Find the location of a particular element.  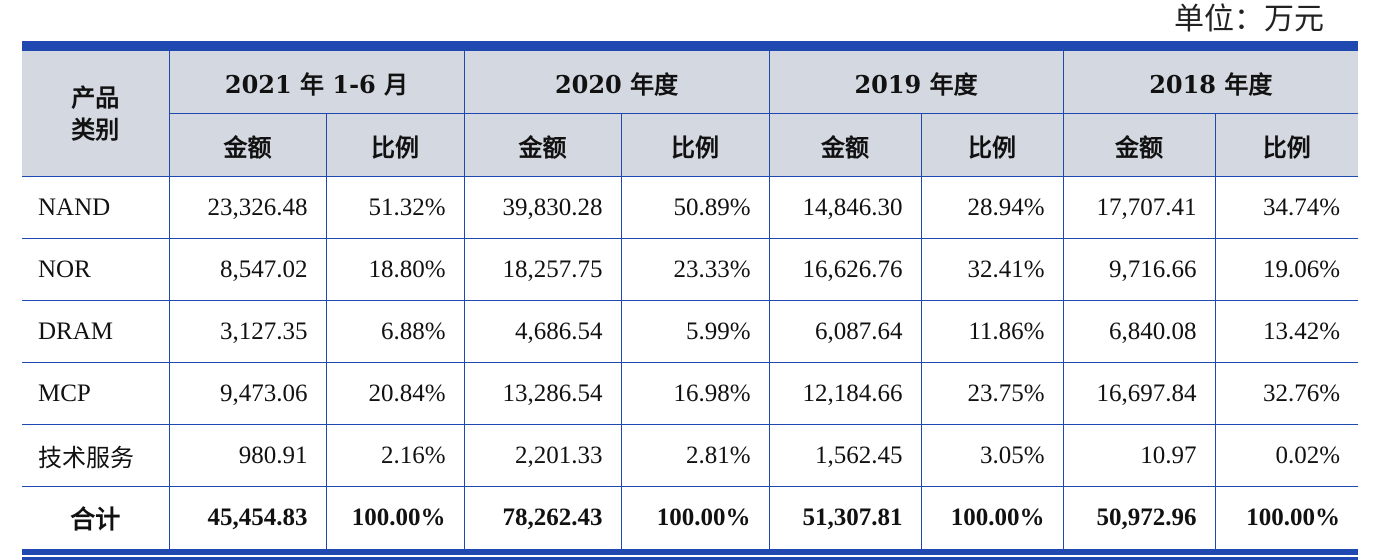

bottom-rule-secondary is located at coordinates (690, 558).